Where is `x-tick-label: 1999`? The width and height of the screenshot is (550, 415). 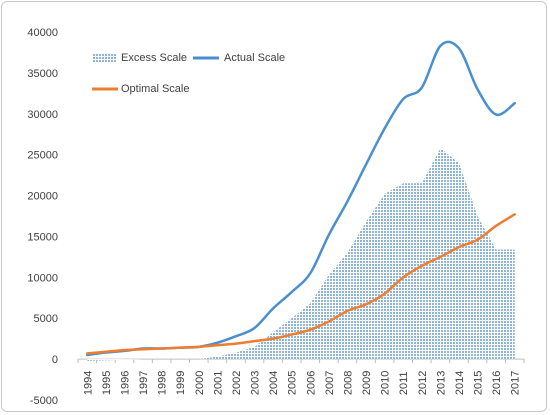 x-tick-label: 1999 is located at coordinates (181, 383).